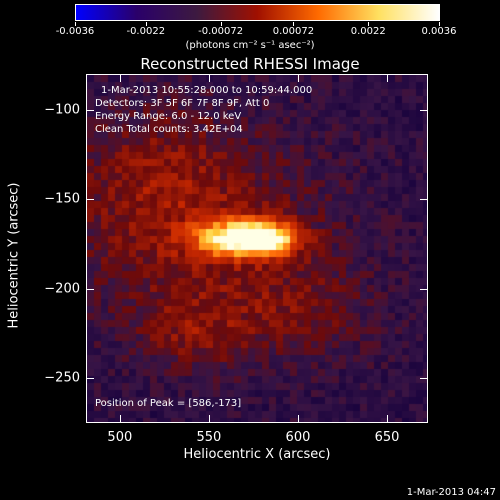 The width and height of the screenshot is (500, 500). What do you see at coordinates (75, 31) in the screenshot?
I see `colorbar-tick-label: -0.0036` at bounding box center [75, 31].